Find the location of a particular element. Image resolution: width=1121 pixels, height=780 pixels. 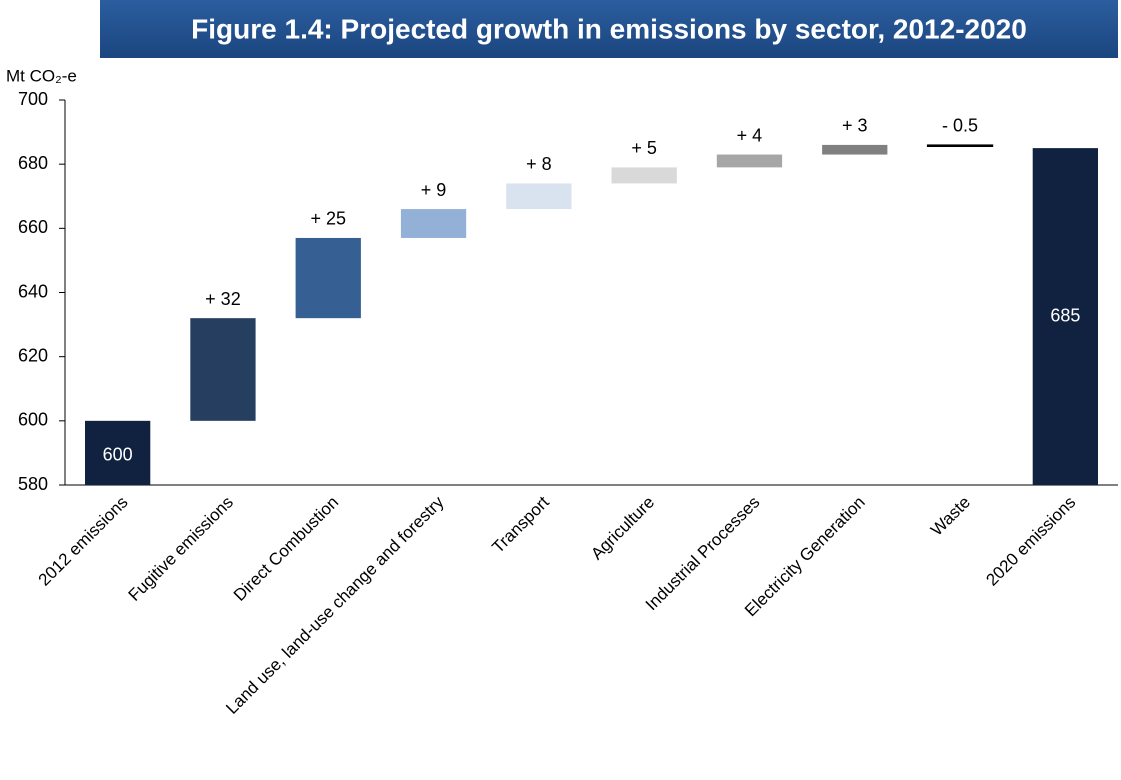

y-tick-label: 640 is located at coordinates (33, 291).